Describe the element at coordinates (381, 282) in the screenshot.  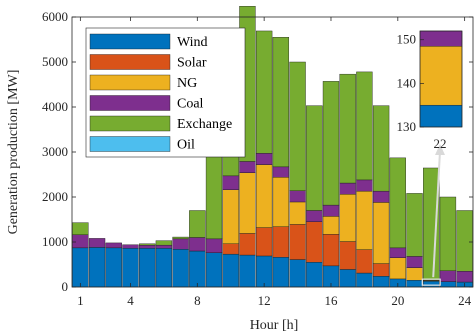
I see `bar-wind-h19` at that location.